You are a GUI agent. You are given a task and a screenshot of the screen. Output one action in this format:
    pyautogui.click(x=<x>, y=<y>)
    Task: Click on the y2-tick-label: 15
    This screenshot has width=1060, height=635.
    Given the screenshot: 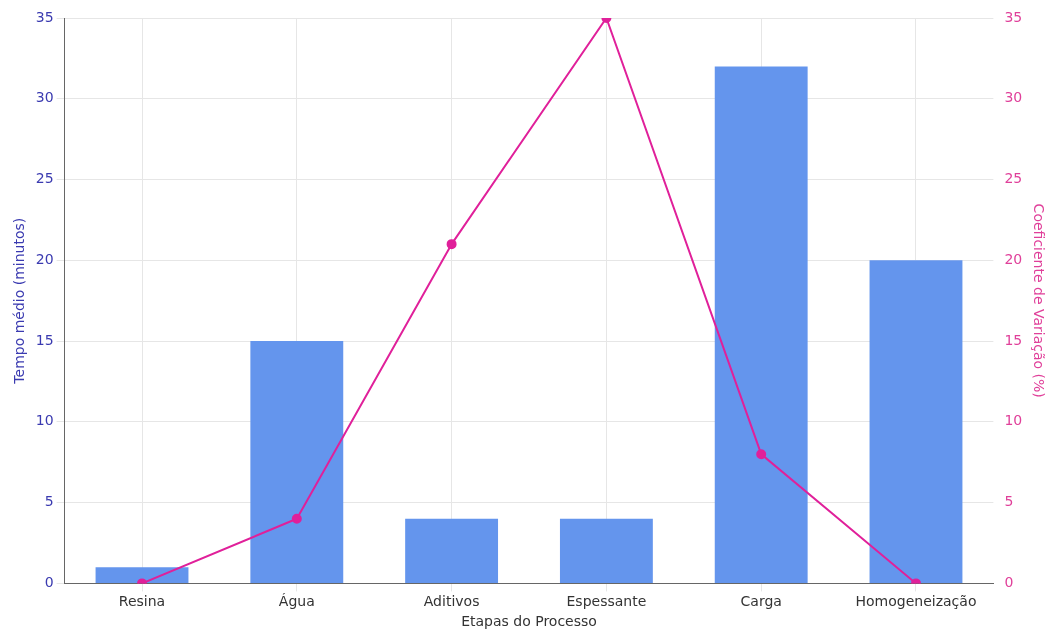 What is the action you would take?
    pyautogui.click(x=1013, y=339)
    